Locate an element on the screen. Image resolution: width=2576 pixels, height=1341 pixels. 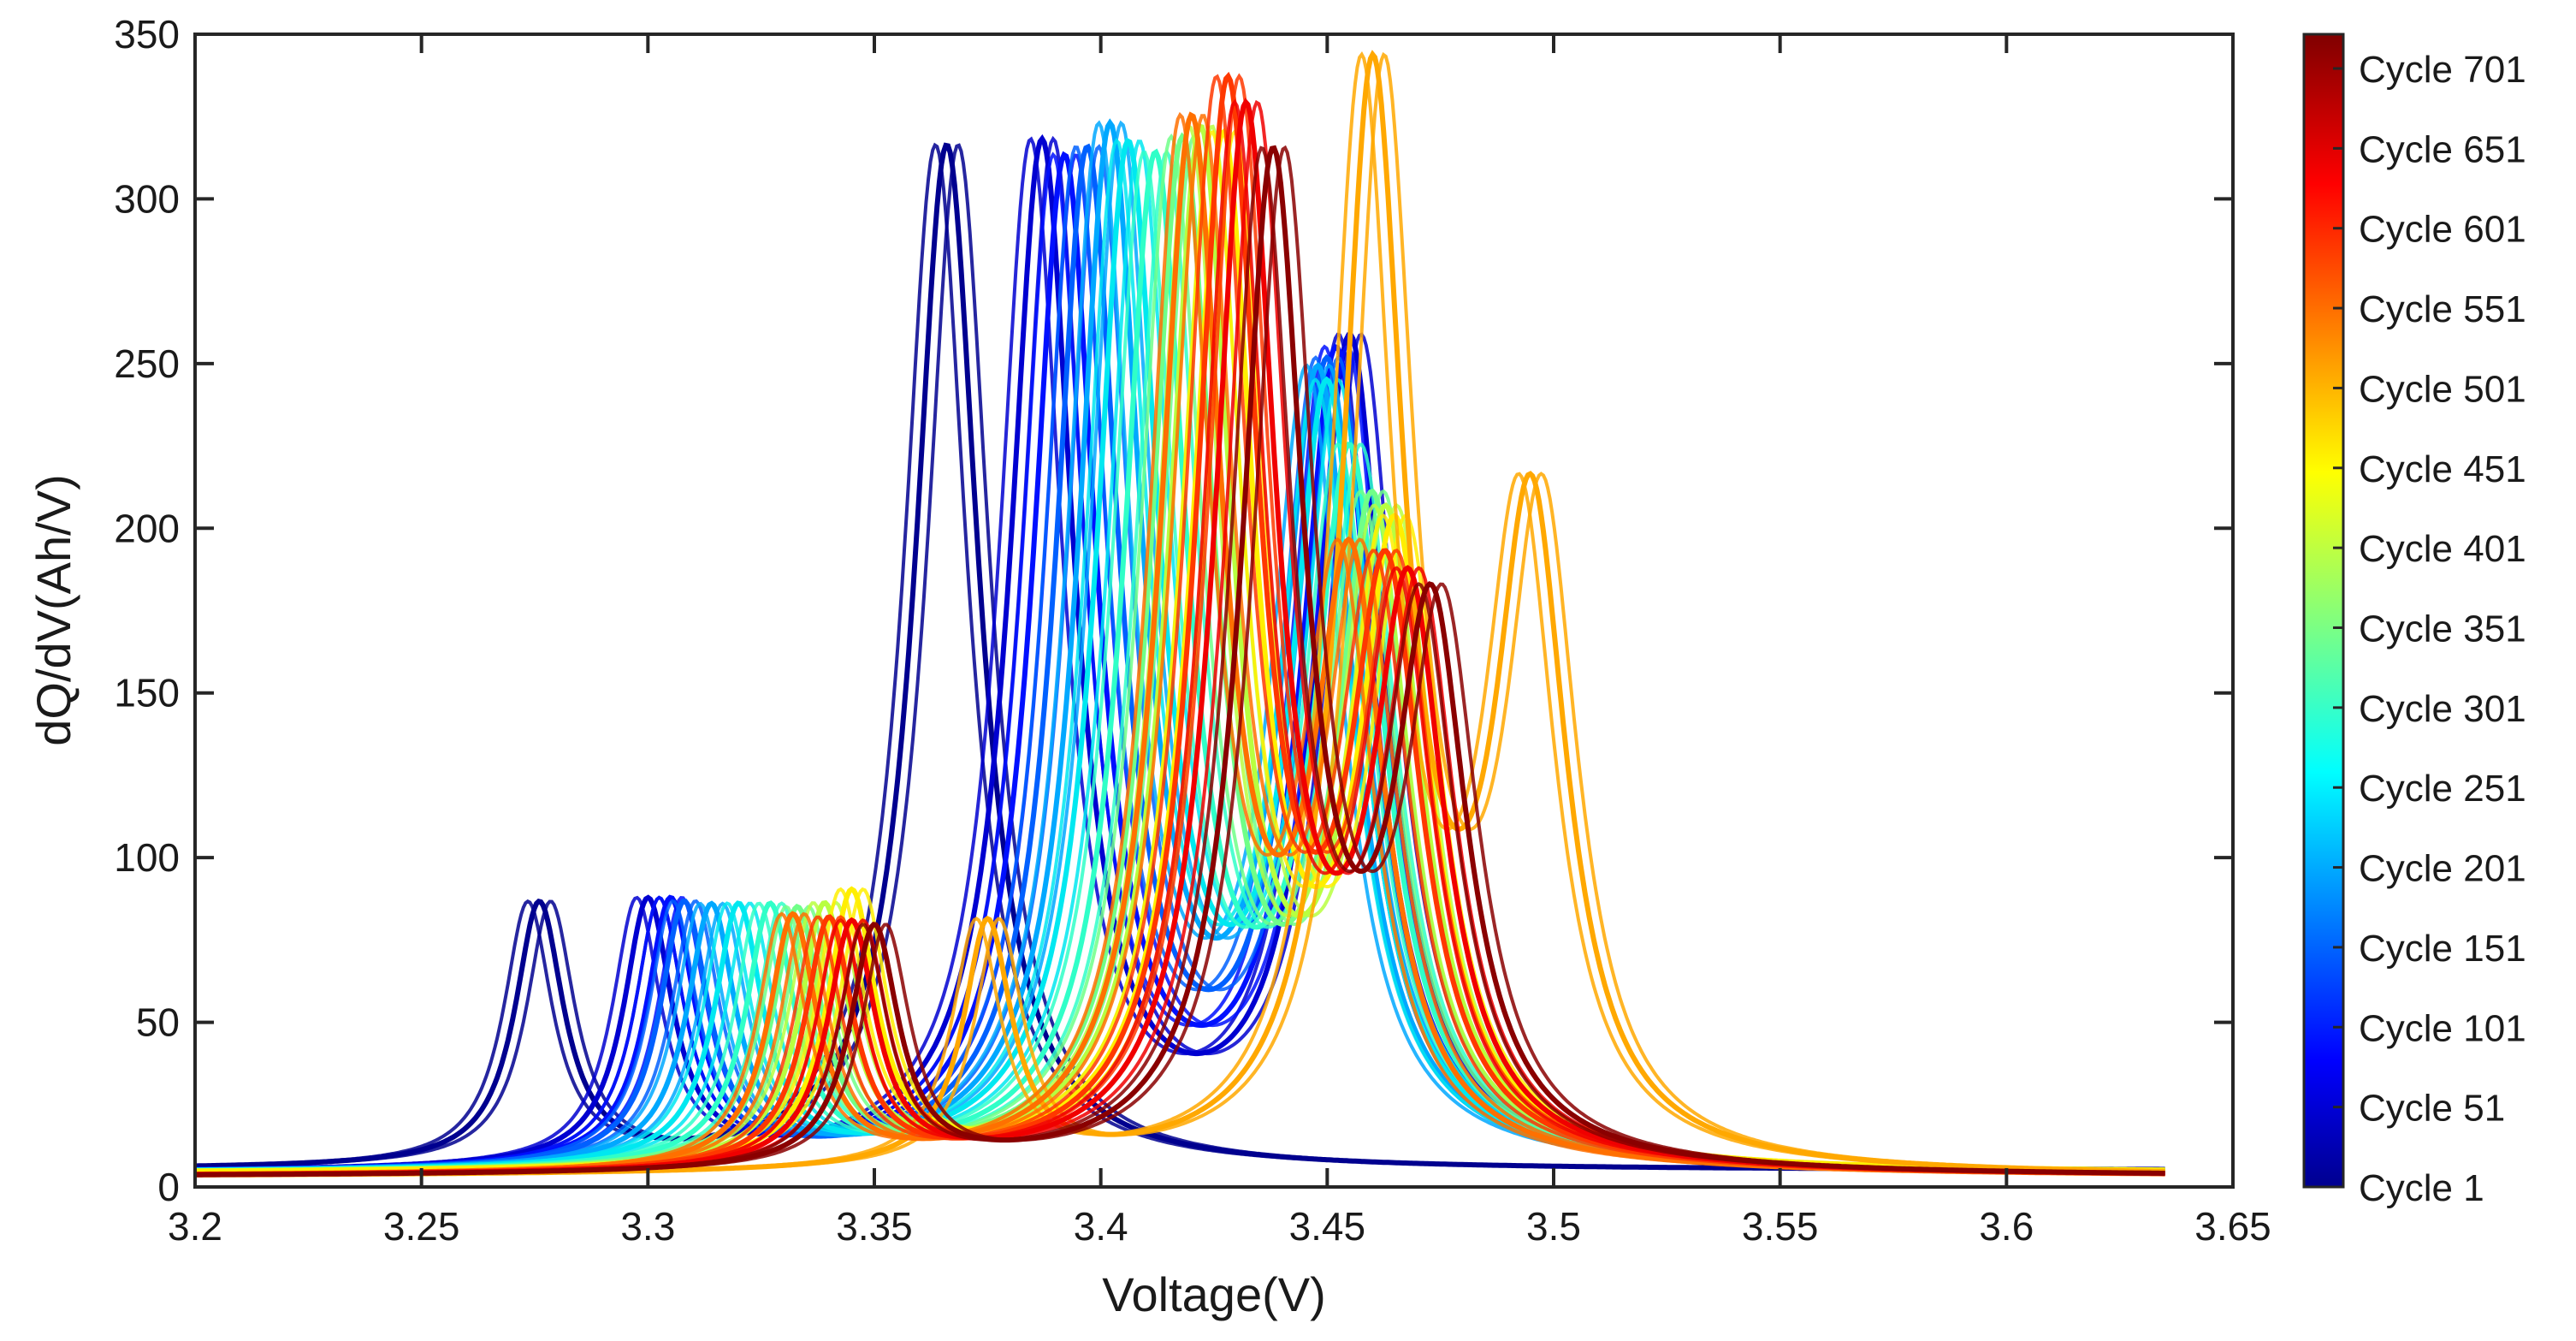
colorbar-label: Cycle 201 is located at coordinates (2442, 869).